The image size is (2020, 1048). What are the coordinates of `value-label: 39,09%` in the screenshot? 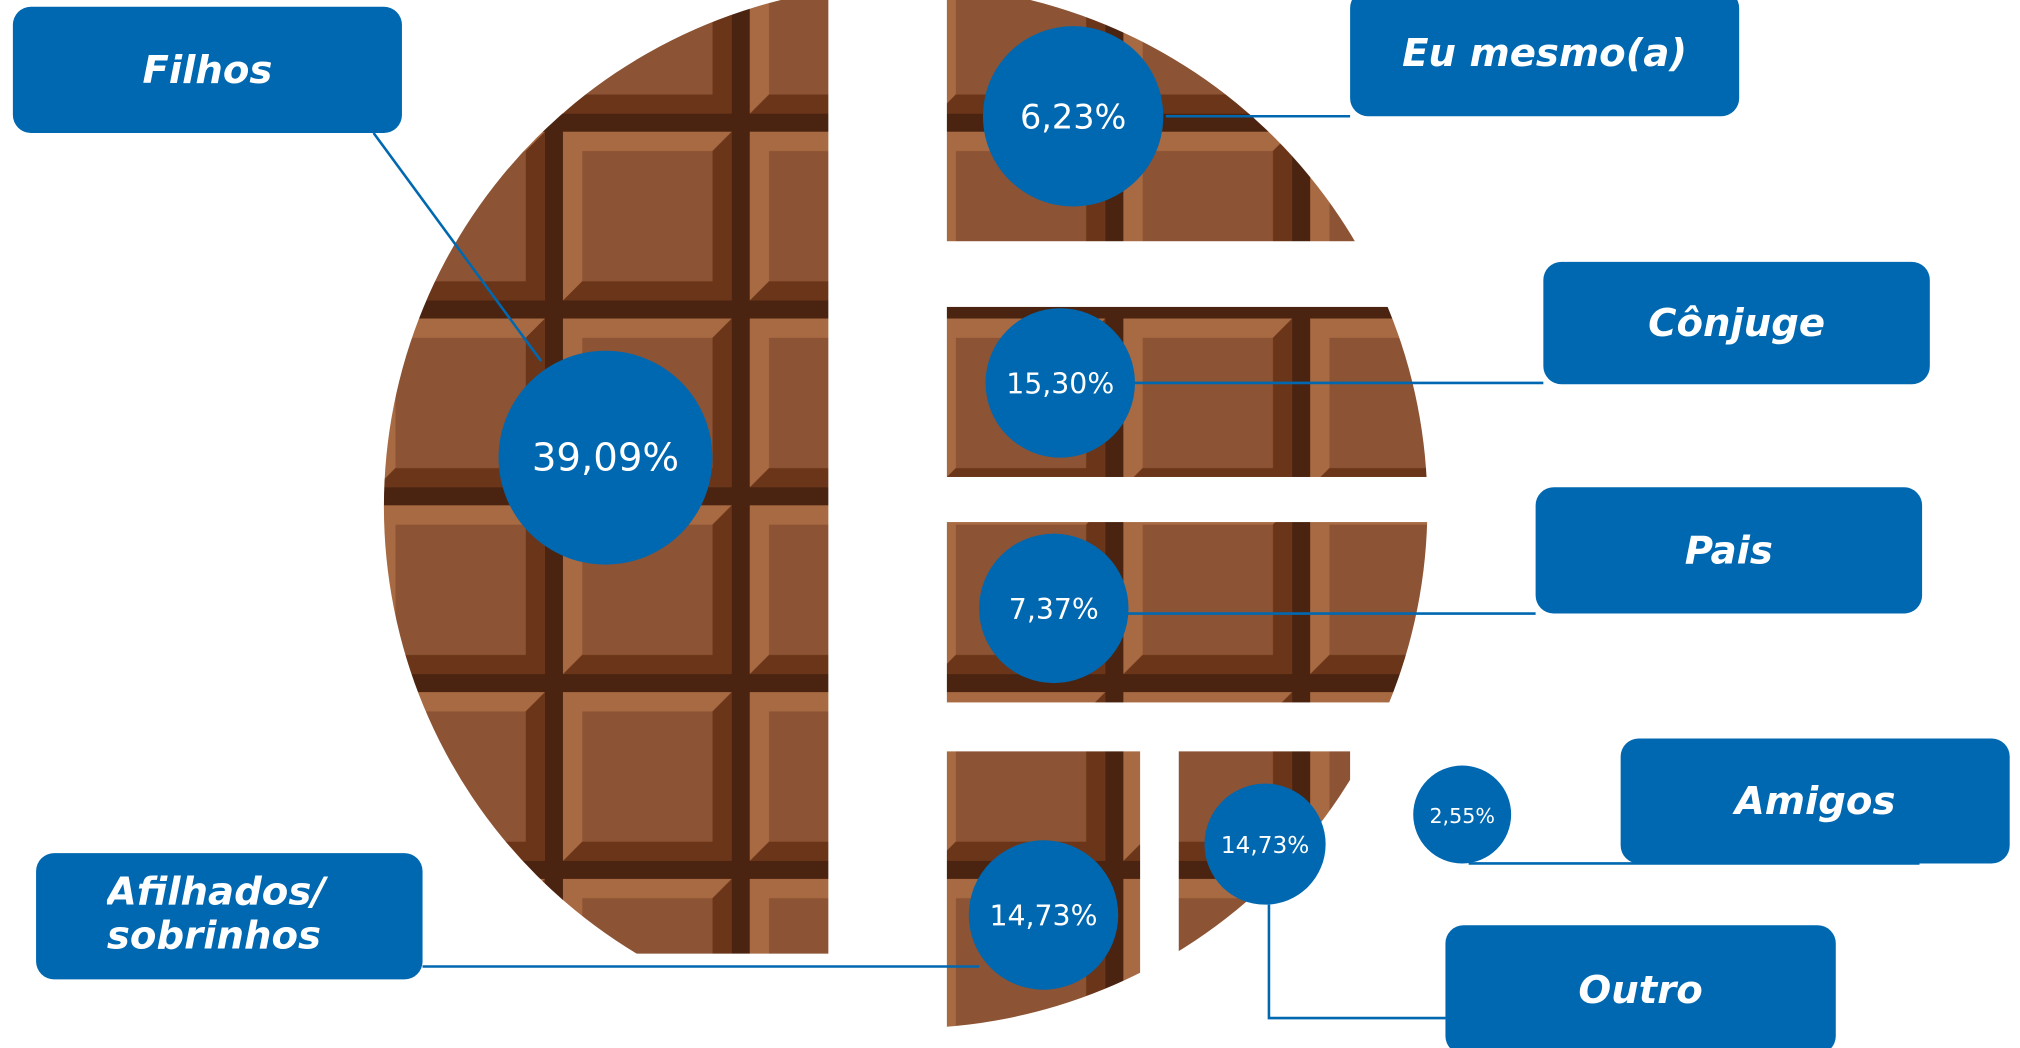 It's located at (605, 458).